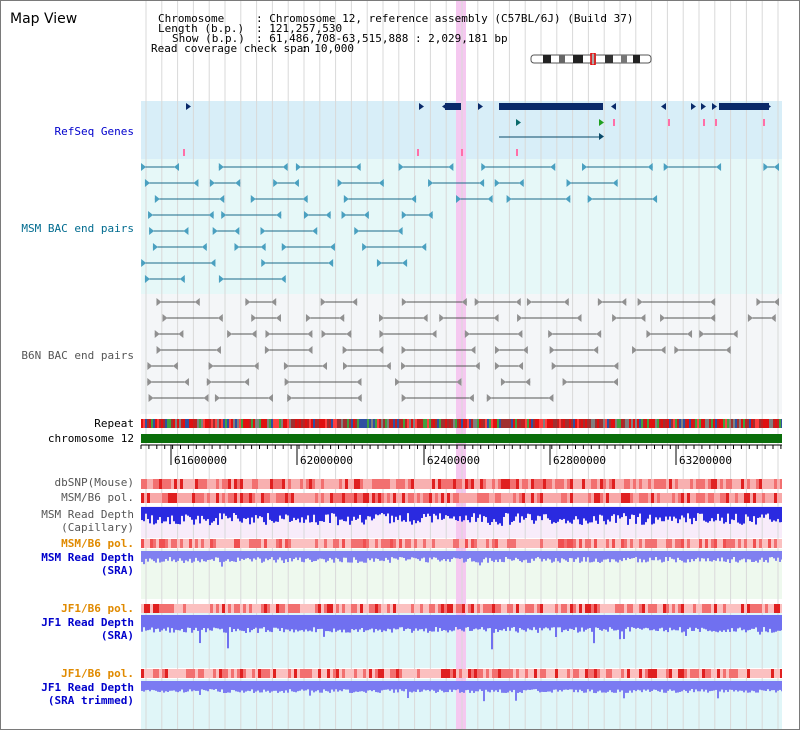 This screenshot has height=730, width=800. I want to click on msm-sra-depth-label-1: MSM Read Depth, so click(87, 557).